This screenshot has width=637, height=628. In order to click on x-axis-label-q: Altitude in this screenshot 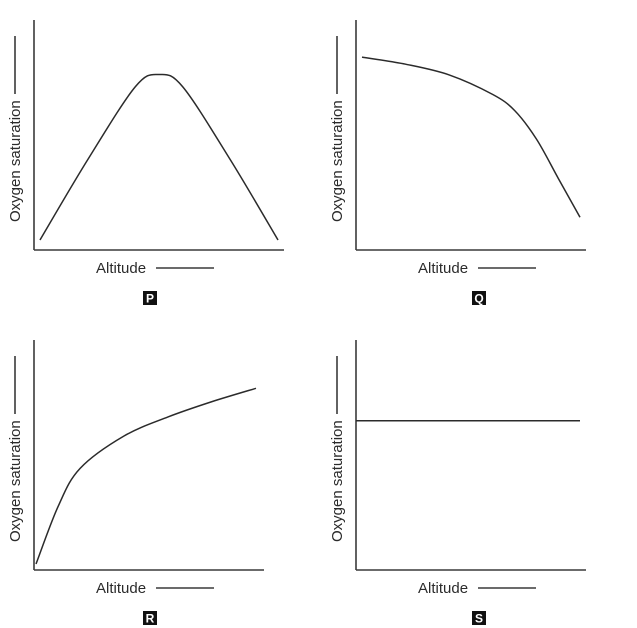, I will do `click(443, 268)`.